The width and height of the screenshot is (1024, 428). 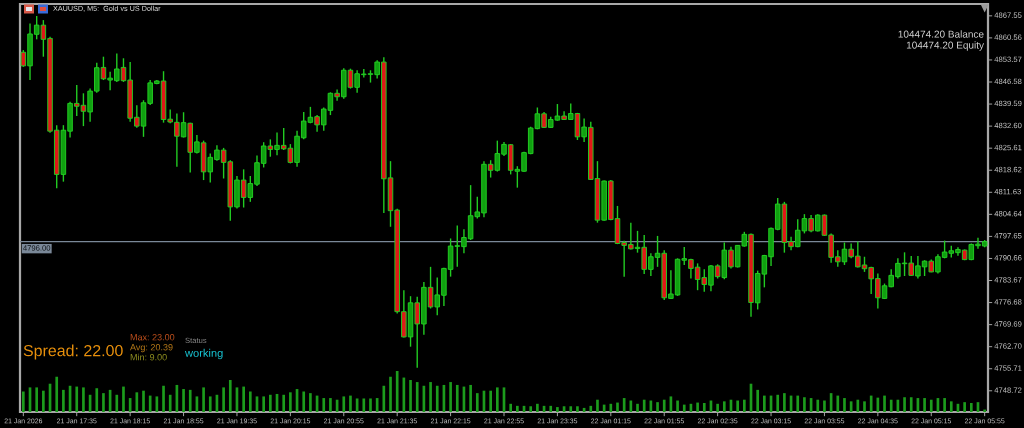 What do you see at coordinates (152, 337) in the screenshot?
I see `annotation: Max: 23.00` at bounding box center [152, 337].